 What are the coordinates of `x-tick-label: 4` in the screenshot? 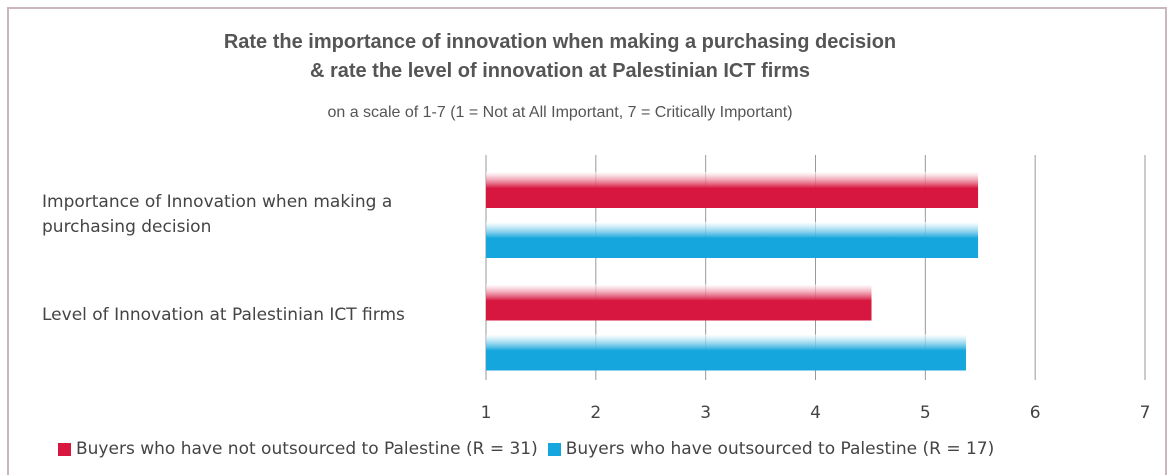 It's located at (815, 413).